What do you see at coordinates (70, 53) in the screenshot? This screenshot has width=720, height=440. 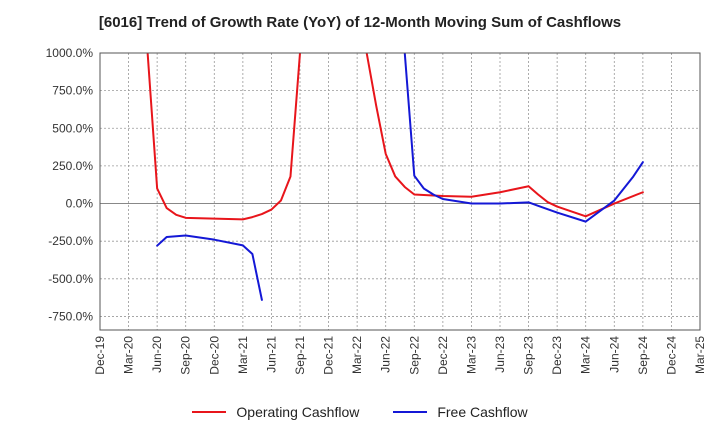 I see `y-tick-label: 1000.0%` at bounding box center [70, 53].